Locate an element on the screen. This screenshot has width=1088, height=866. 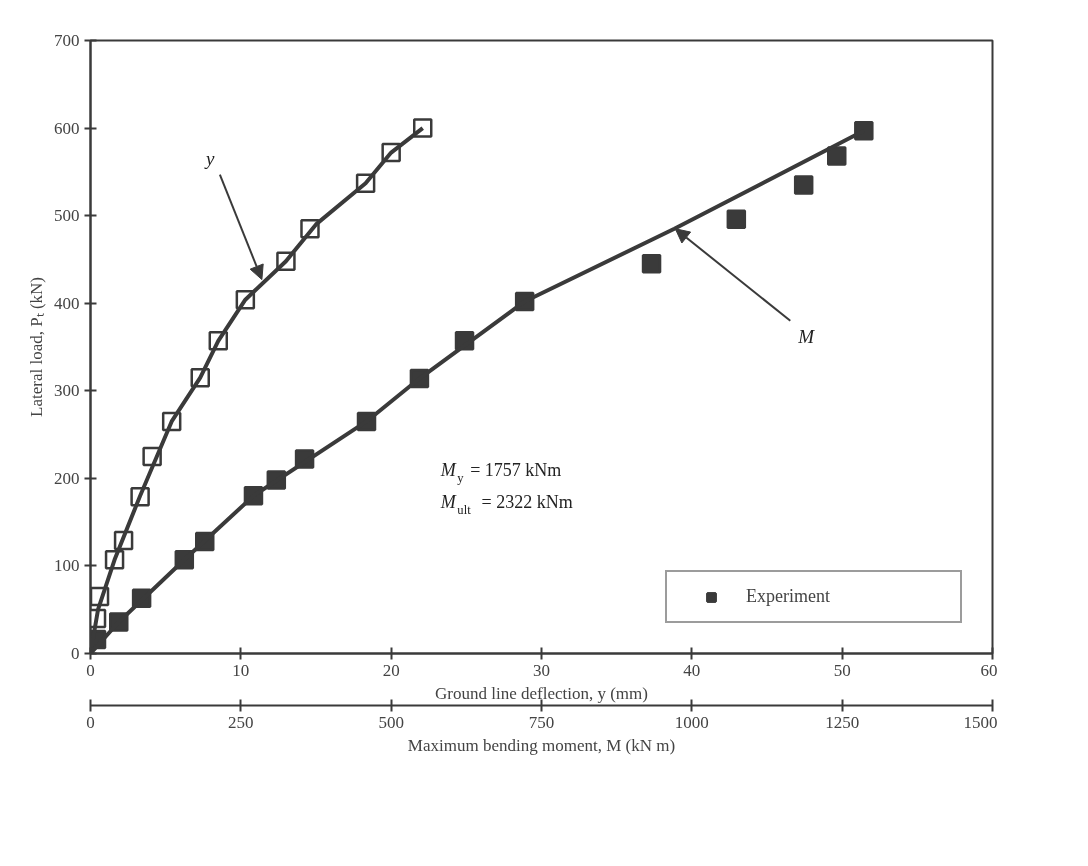
legend-label: Experiment is located at coordinates (788, 596).